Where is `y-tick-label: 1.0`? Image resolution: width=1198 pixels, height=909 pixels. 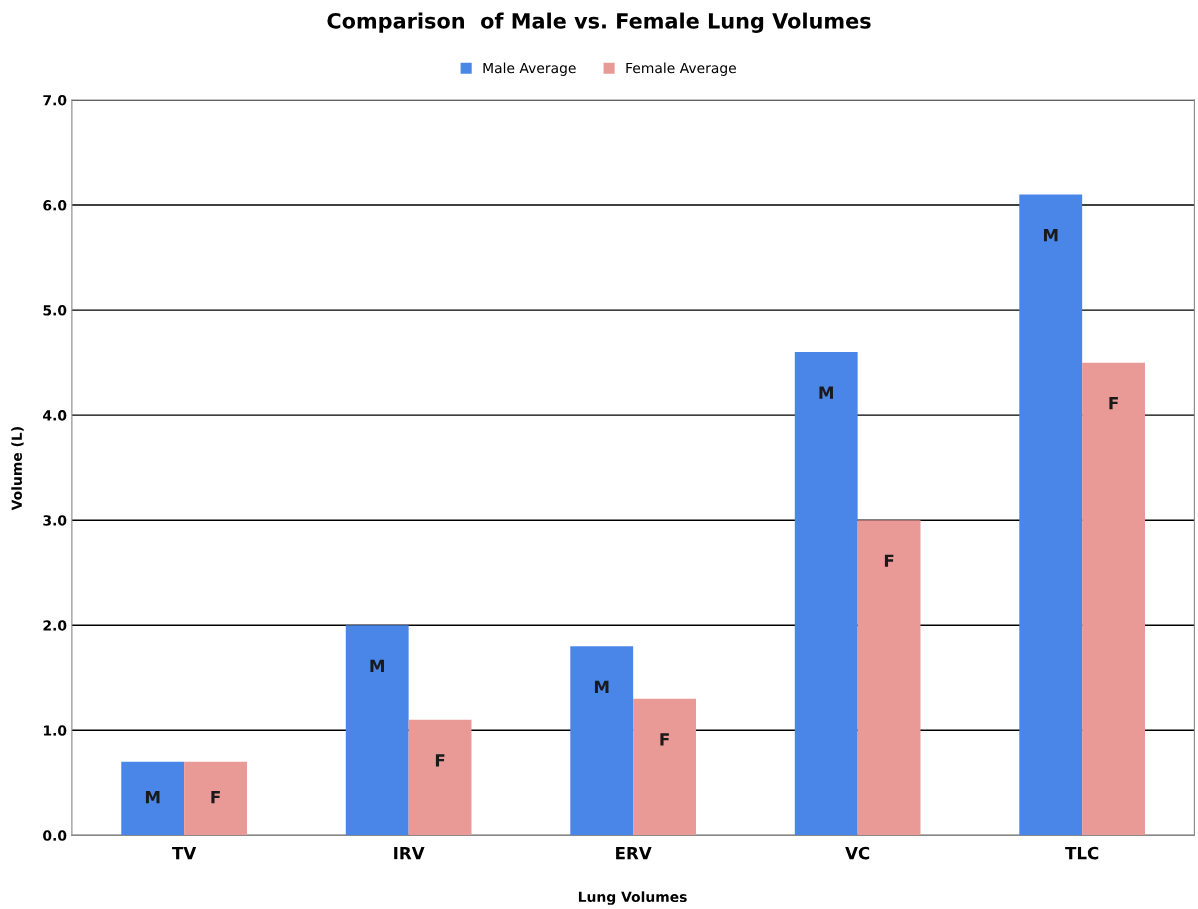
y-tick-label: 1.0 is located at coordinates (55, 730).